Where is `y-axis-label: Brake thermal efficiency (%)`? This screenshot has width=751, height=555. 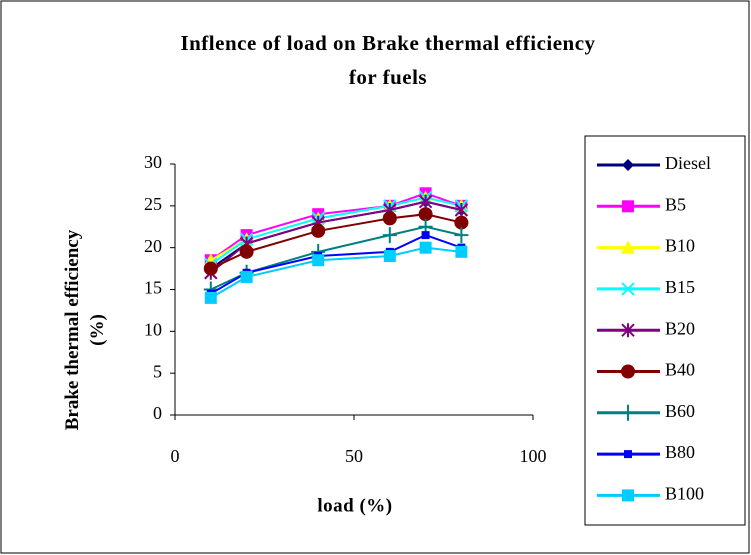
y-axis-label: Brake thermal efficiency (%) is located at coordinates (85, 330).